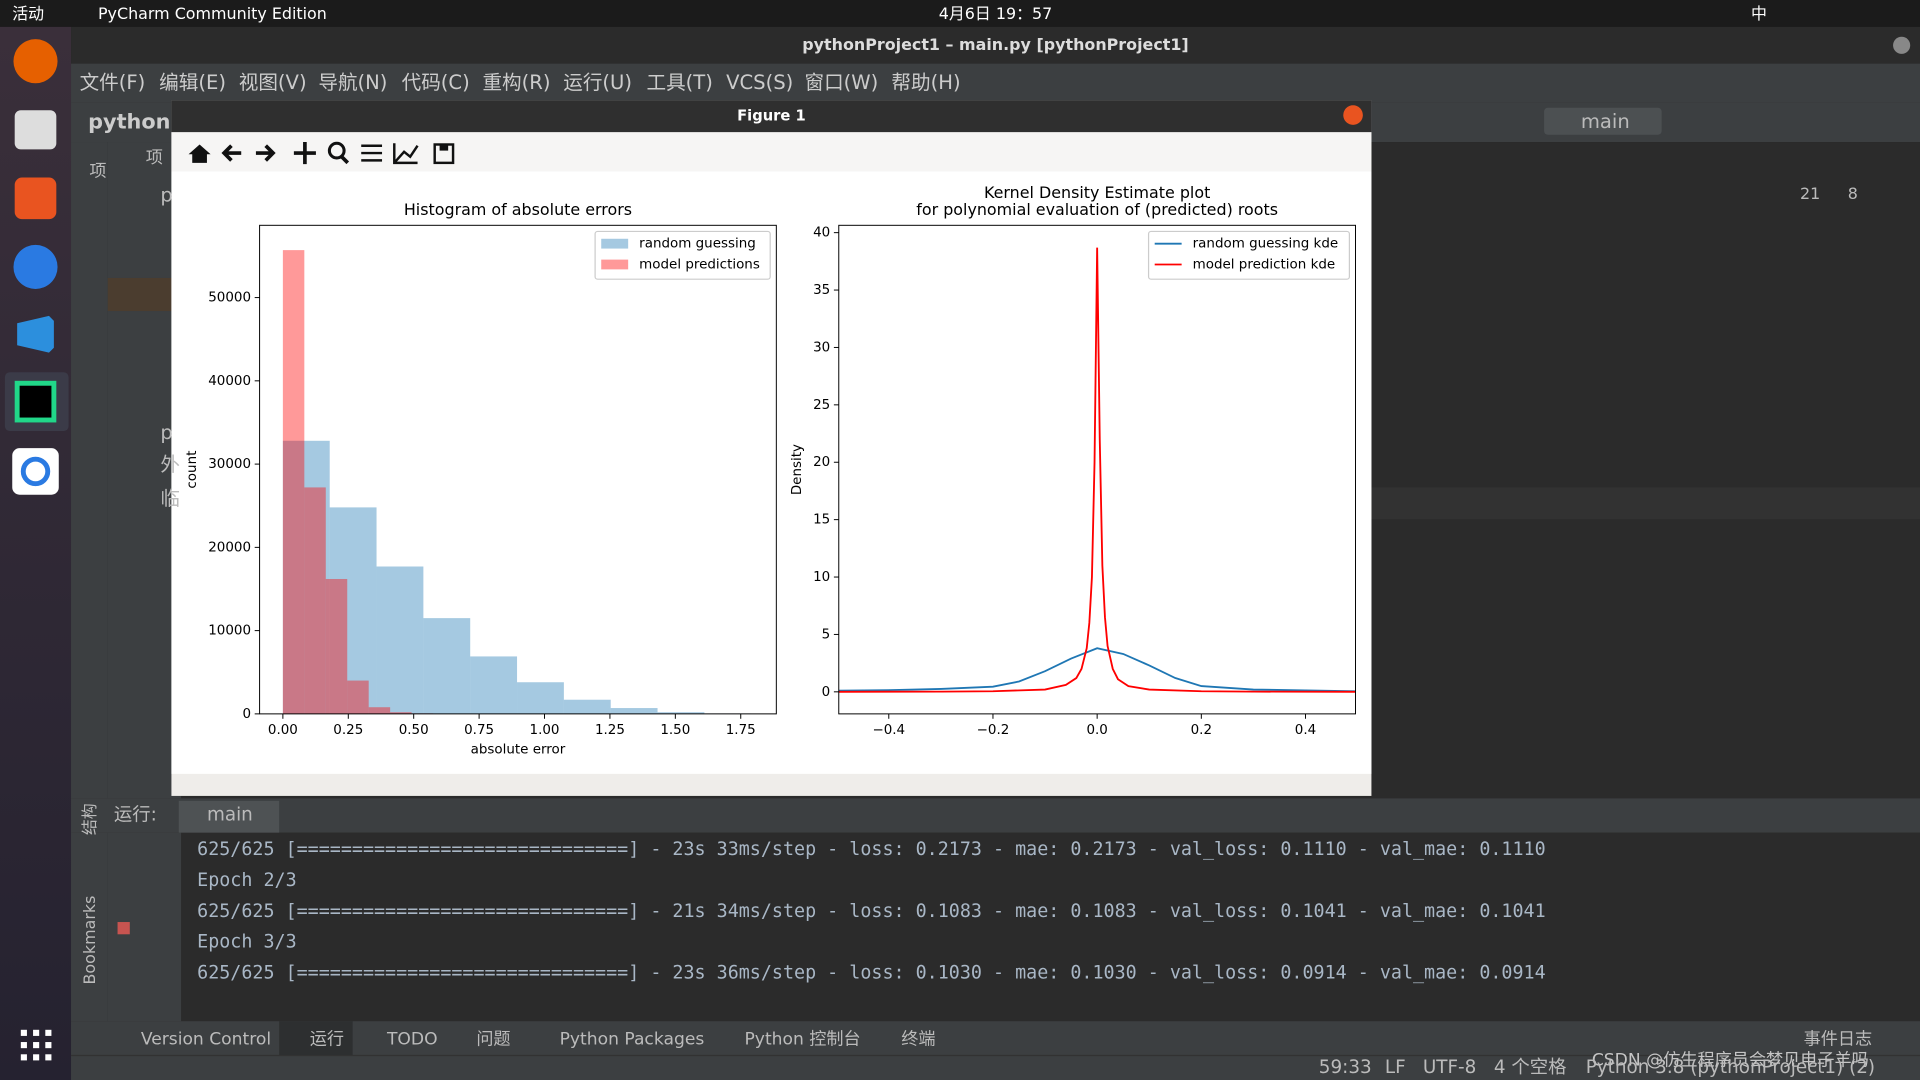  What do you see at coordinates (89, 940) in the screenshot?
I see `bookmarks-tab: Bookmarks` at bounding box center [89, 940].